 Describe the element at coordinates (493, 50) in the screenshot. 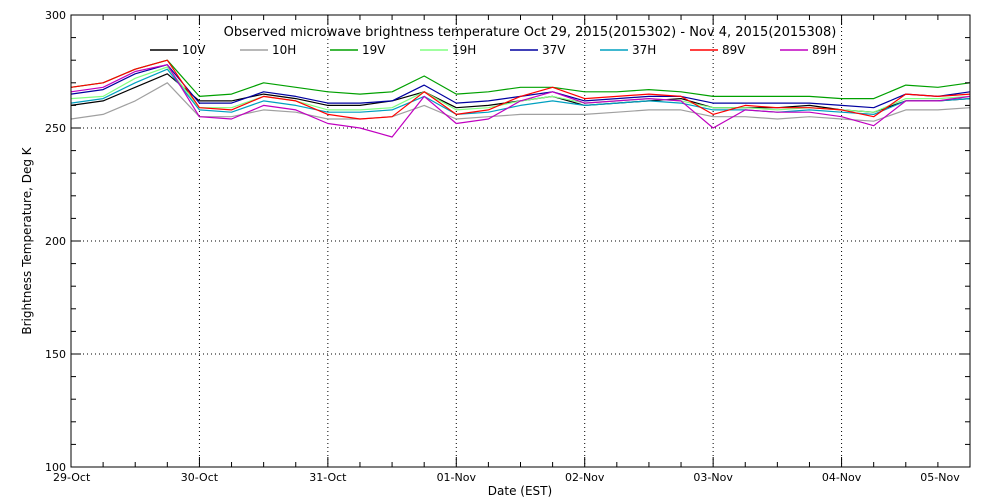

I see `legend: 10V 10H 19V 19H 37V 37H 89V 89H` at that location.